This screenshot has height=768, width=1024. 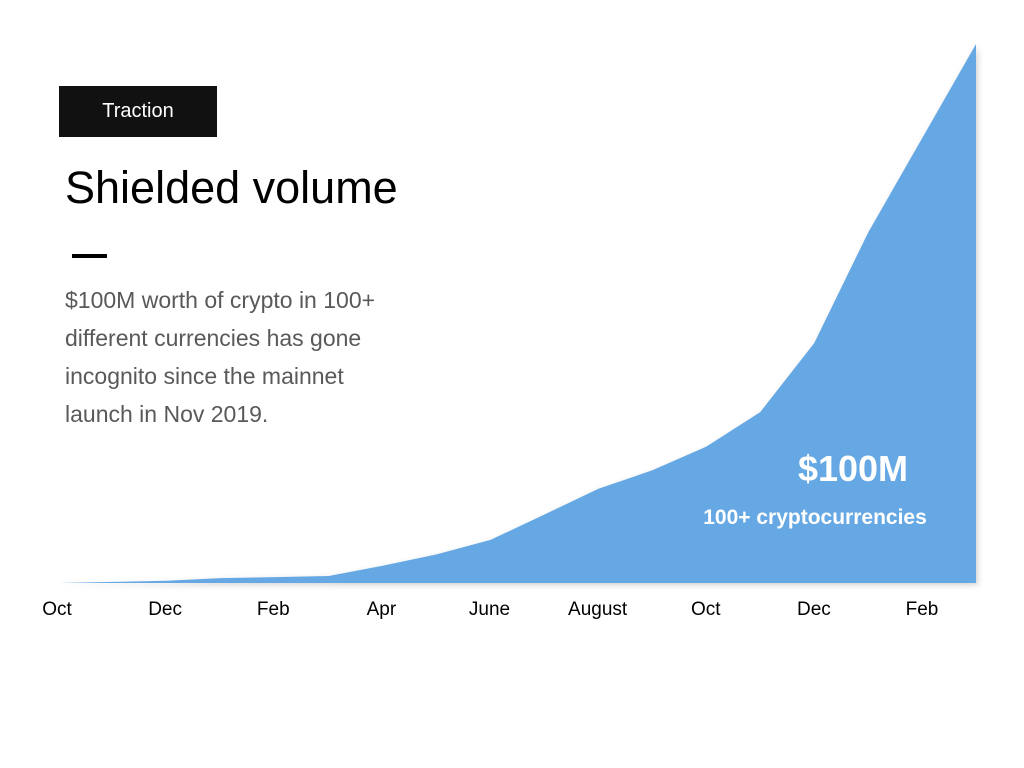 What do you see at coordinates (815, 517) in the screenshot?
I see `currency-count-annotation: 100+ cryptocurrencies` at bounding box center [815, 517].